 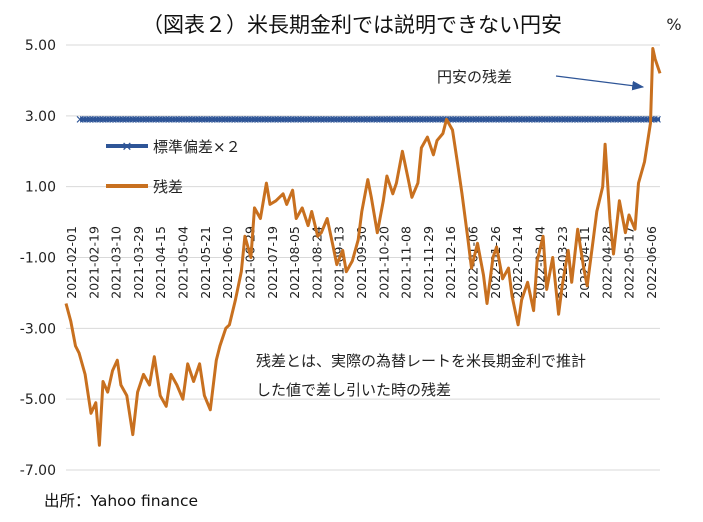 I want to click on x-tick-label: 2021-02-01, so click(x=71, y=262).